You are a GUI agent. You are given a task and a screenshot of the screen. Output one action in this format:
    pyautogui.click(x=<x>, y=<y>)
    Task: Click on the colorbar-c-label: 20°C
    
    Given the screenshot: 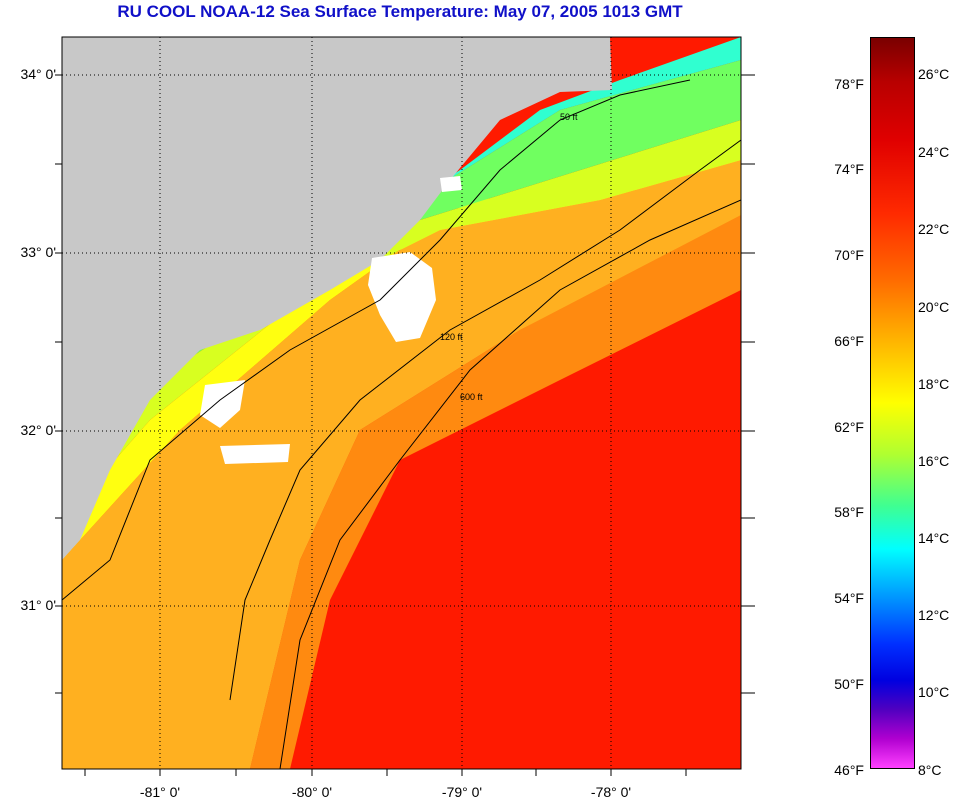 What is the action you would take?
    pyautogui.click(x=934, y=307)
    